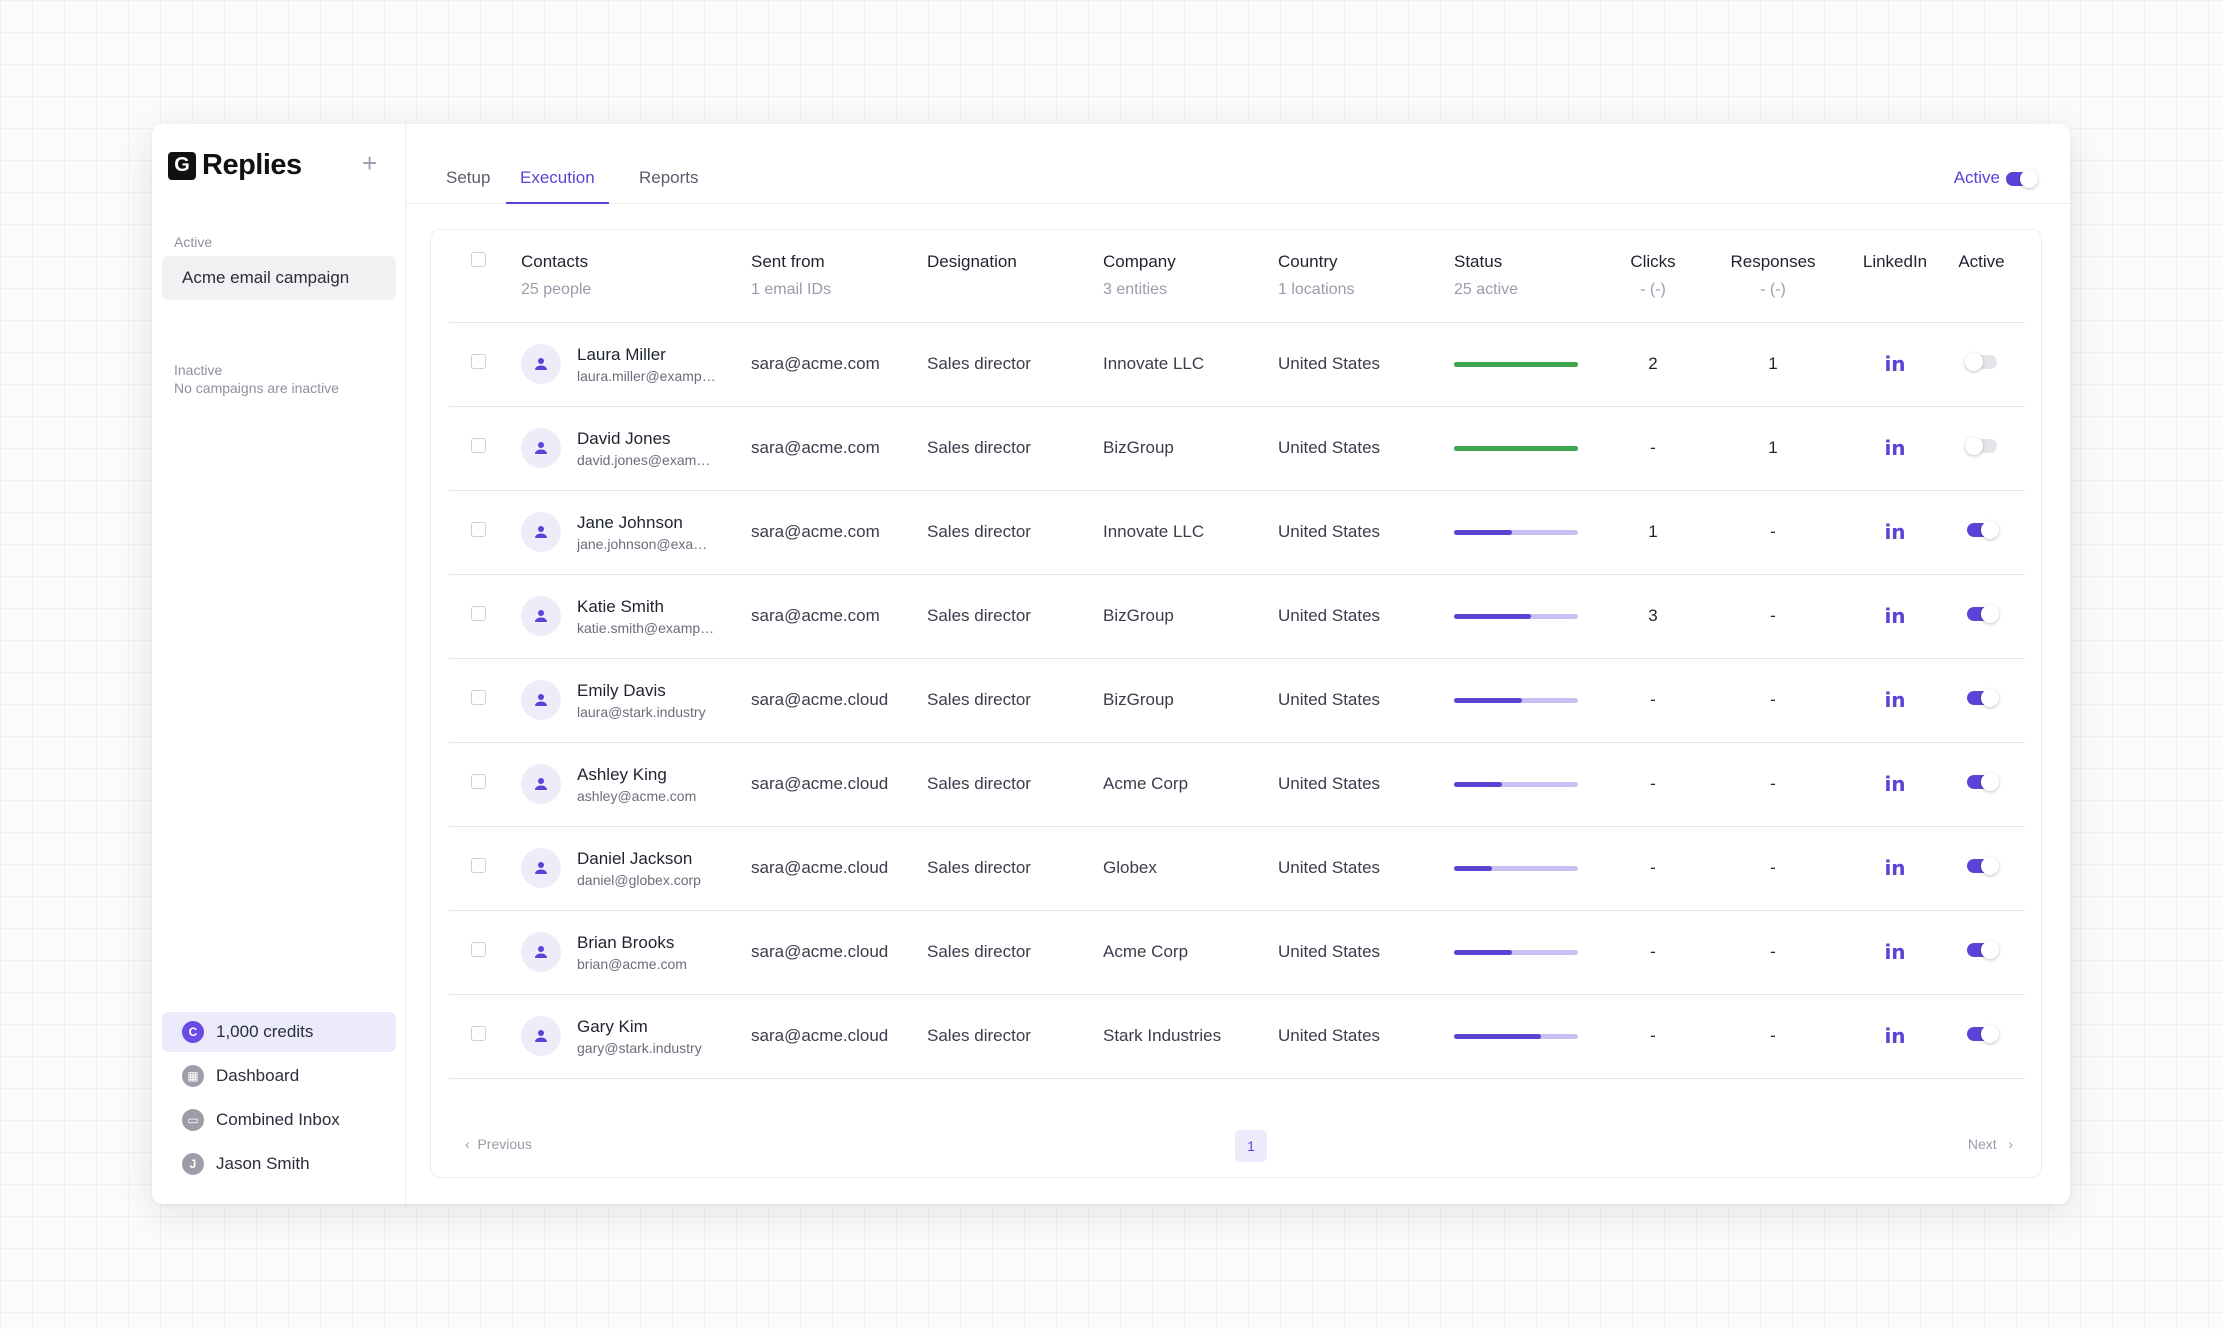 This screenshot has width=2223, height=1329. Describe the element at coordinates (1981, 276) in the screenshot. I see `header-active: Active` at that location.